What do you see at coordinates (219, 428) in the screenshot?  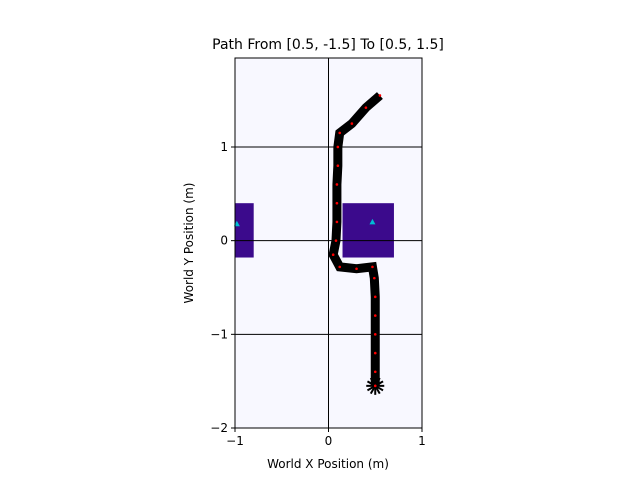 I see `y-tick-label-0: −2` at bounding box center [219, 428].